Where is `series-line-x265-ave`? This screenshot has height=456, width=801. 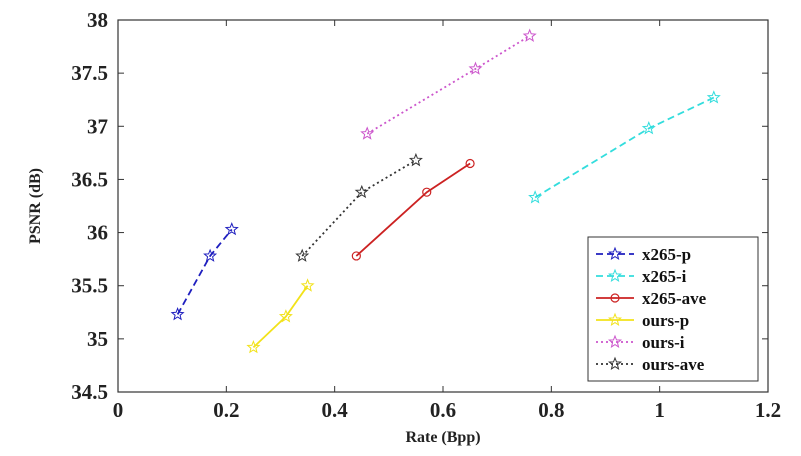 series-line-x265-ave is located at coordinates (413, 209).